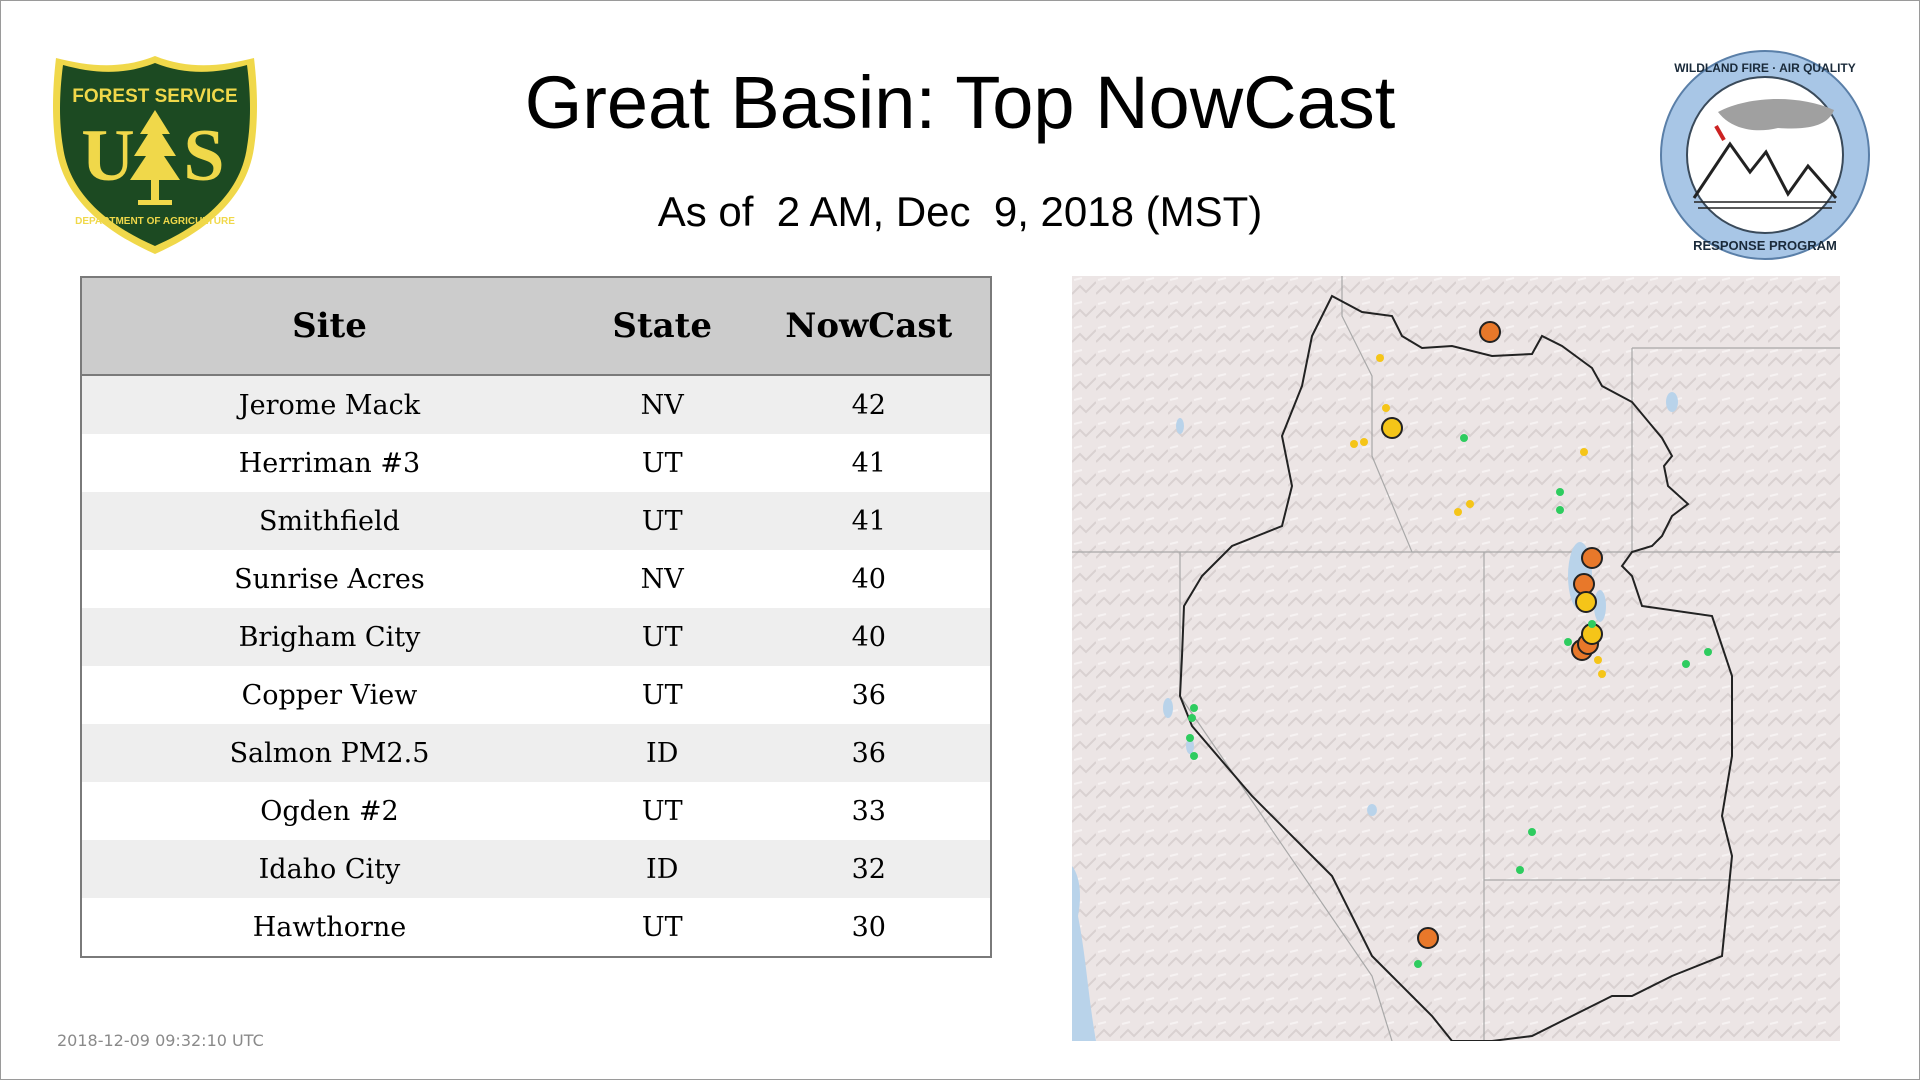 The image size is (1920, 1080). What do you see at coordinates (1084, 953) in the screenshot?
I see `ocean-area` at bounding box center [1084, 953].